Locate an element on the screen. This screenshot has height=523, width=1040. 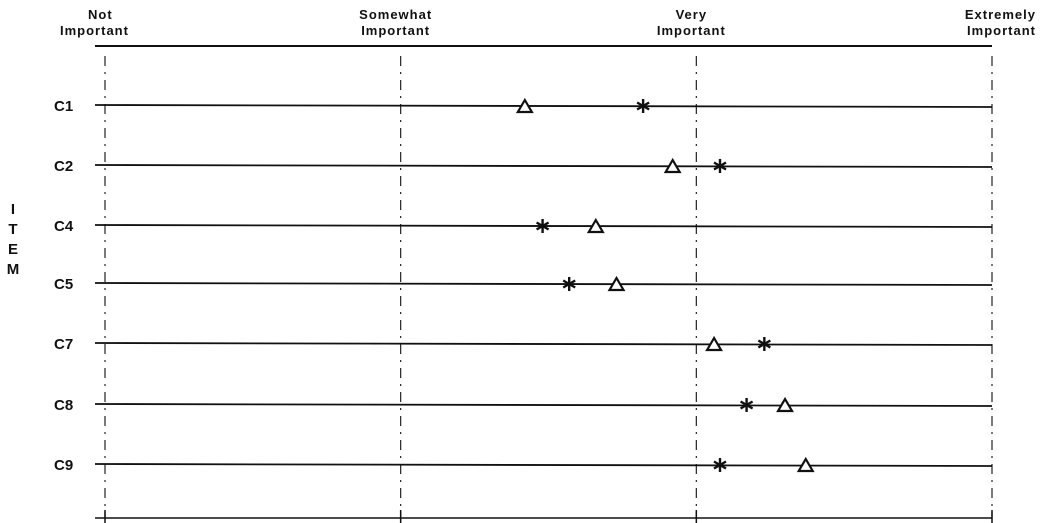
category-label: C9 is located at coordinates (63, 465).